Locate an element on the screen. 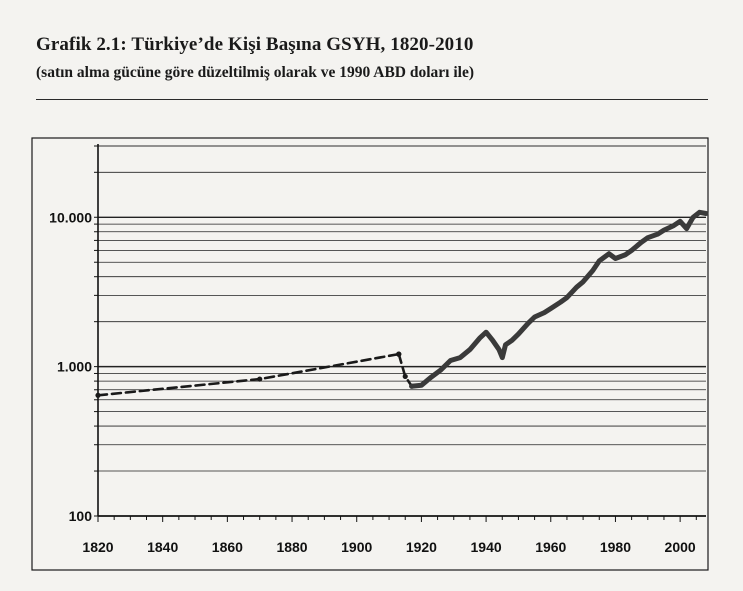 The image size is (743, 591). x-tick-label: 2000 is located at coordinates (680, 547).